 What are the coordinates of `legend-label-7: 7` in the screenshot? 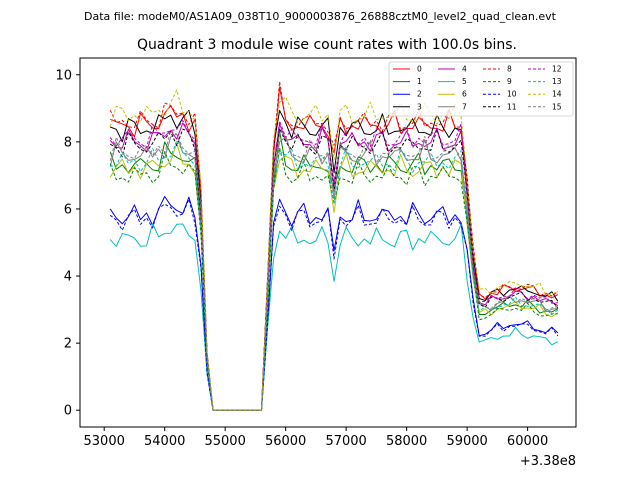 It's located at (464, 106).